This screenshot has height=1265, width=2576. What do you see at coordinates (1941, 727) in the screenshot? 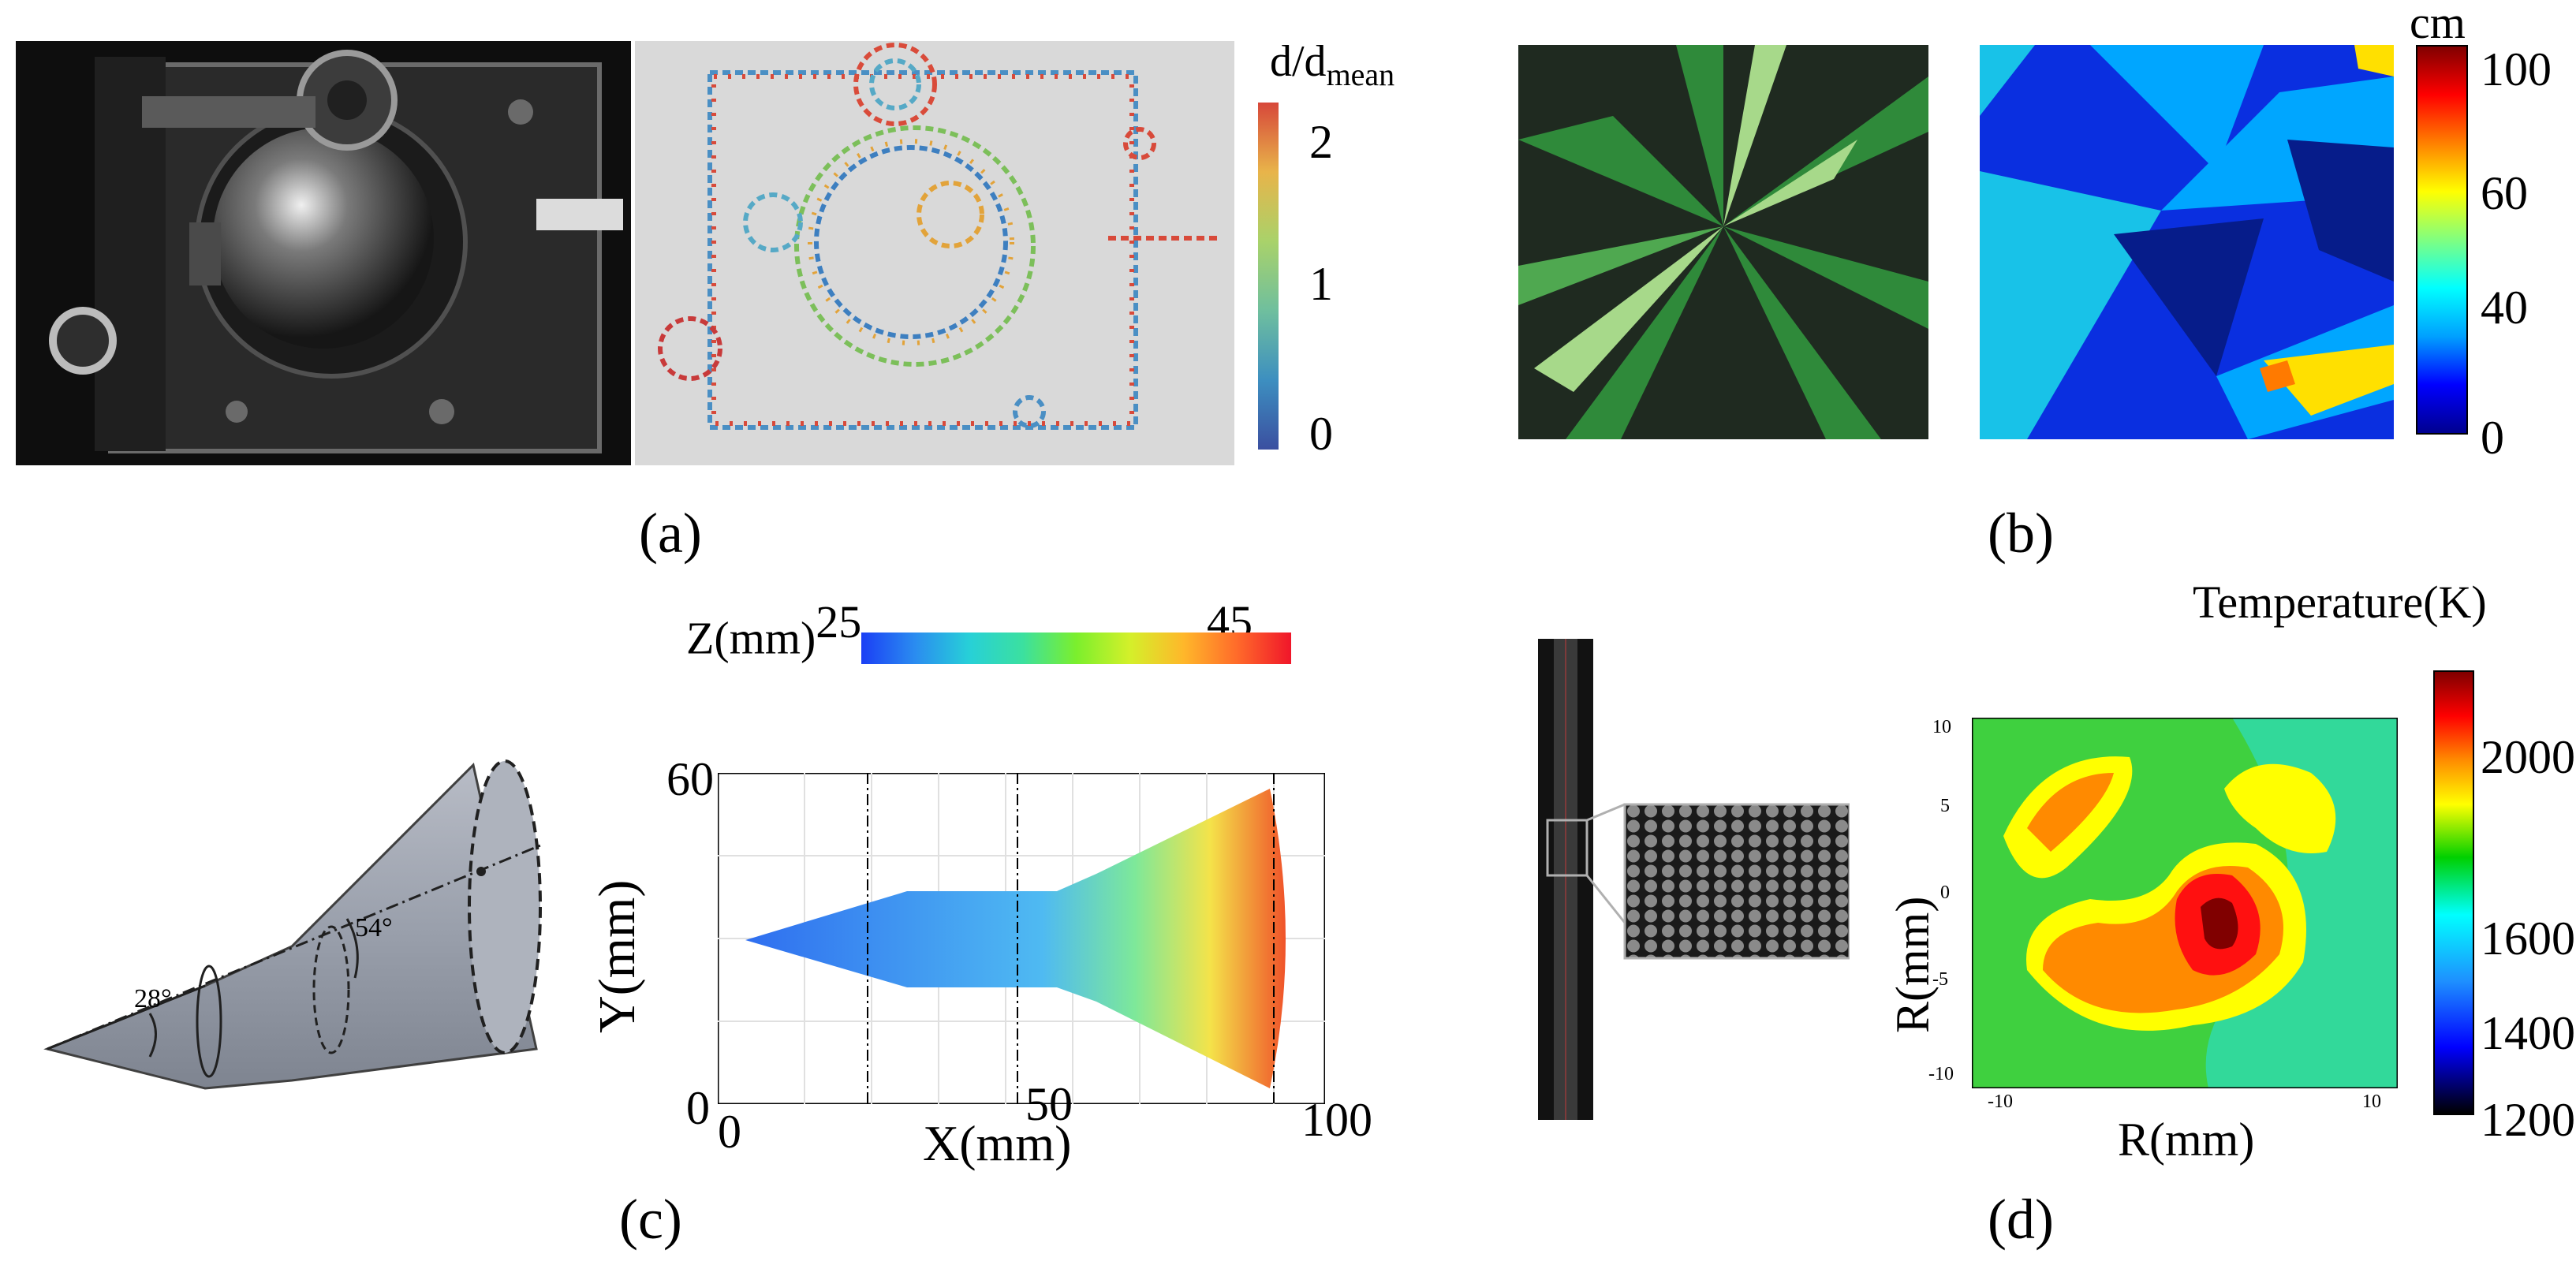
I see `panel-d-ytick: 10` at bounding box center [1941, 727].